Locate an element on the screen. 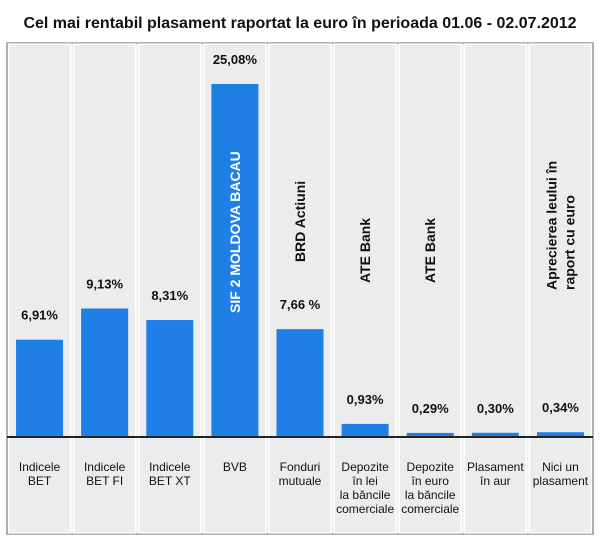 The height and width of the screenshot is (540, 600). bar-value-label: 8,31% is located at coordinates (169, 295).